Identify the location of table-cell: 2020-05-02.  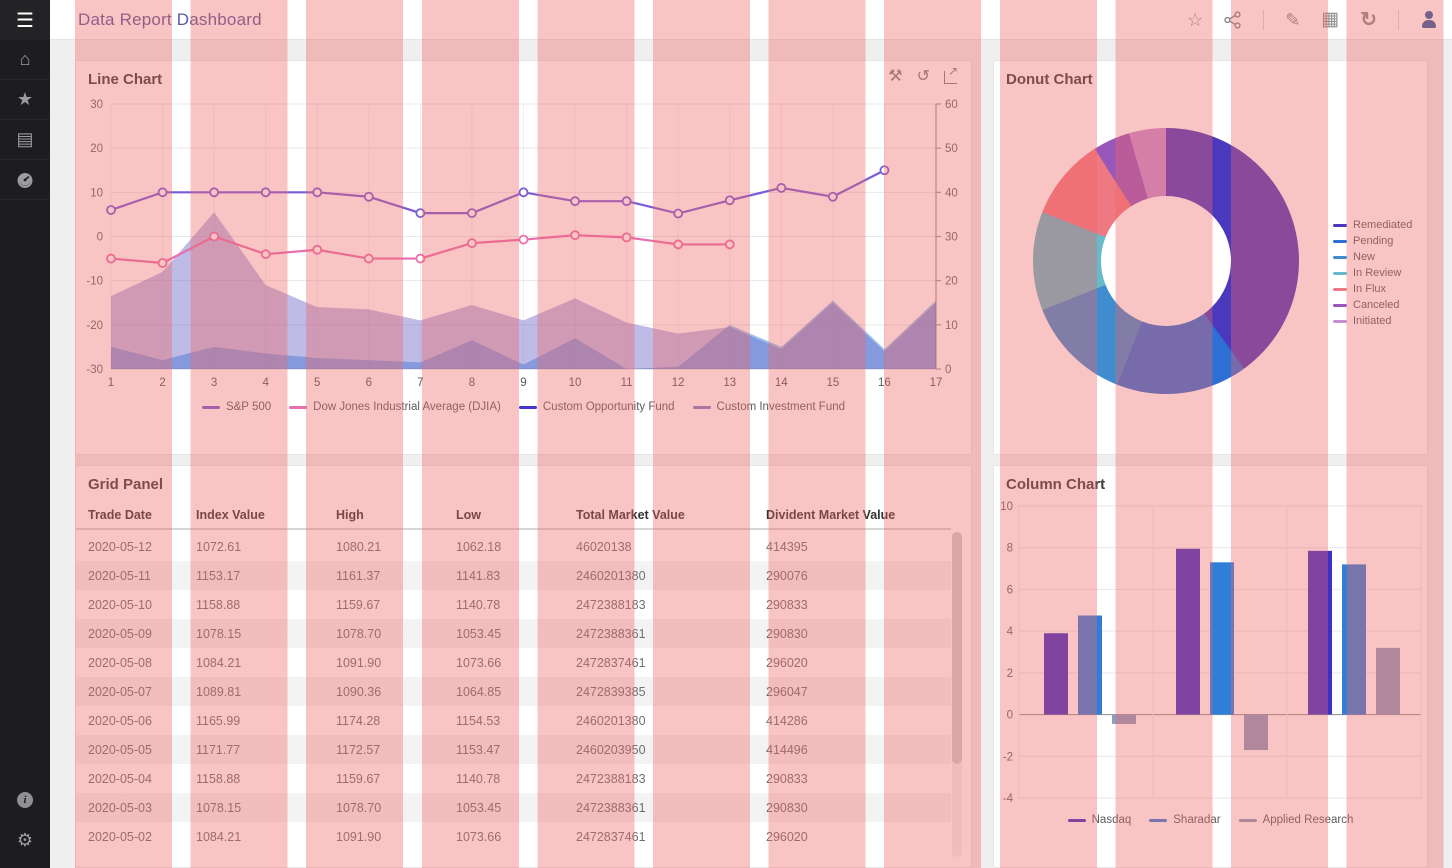
(120, 836).